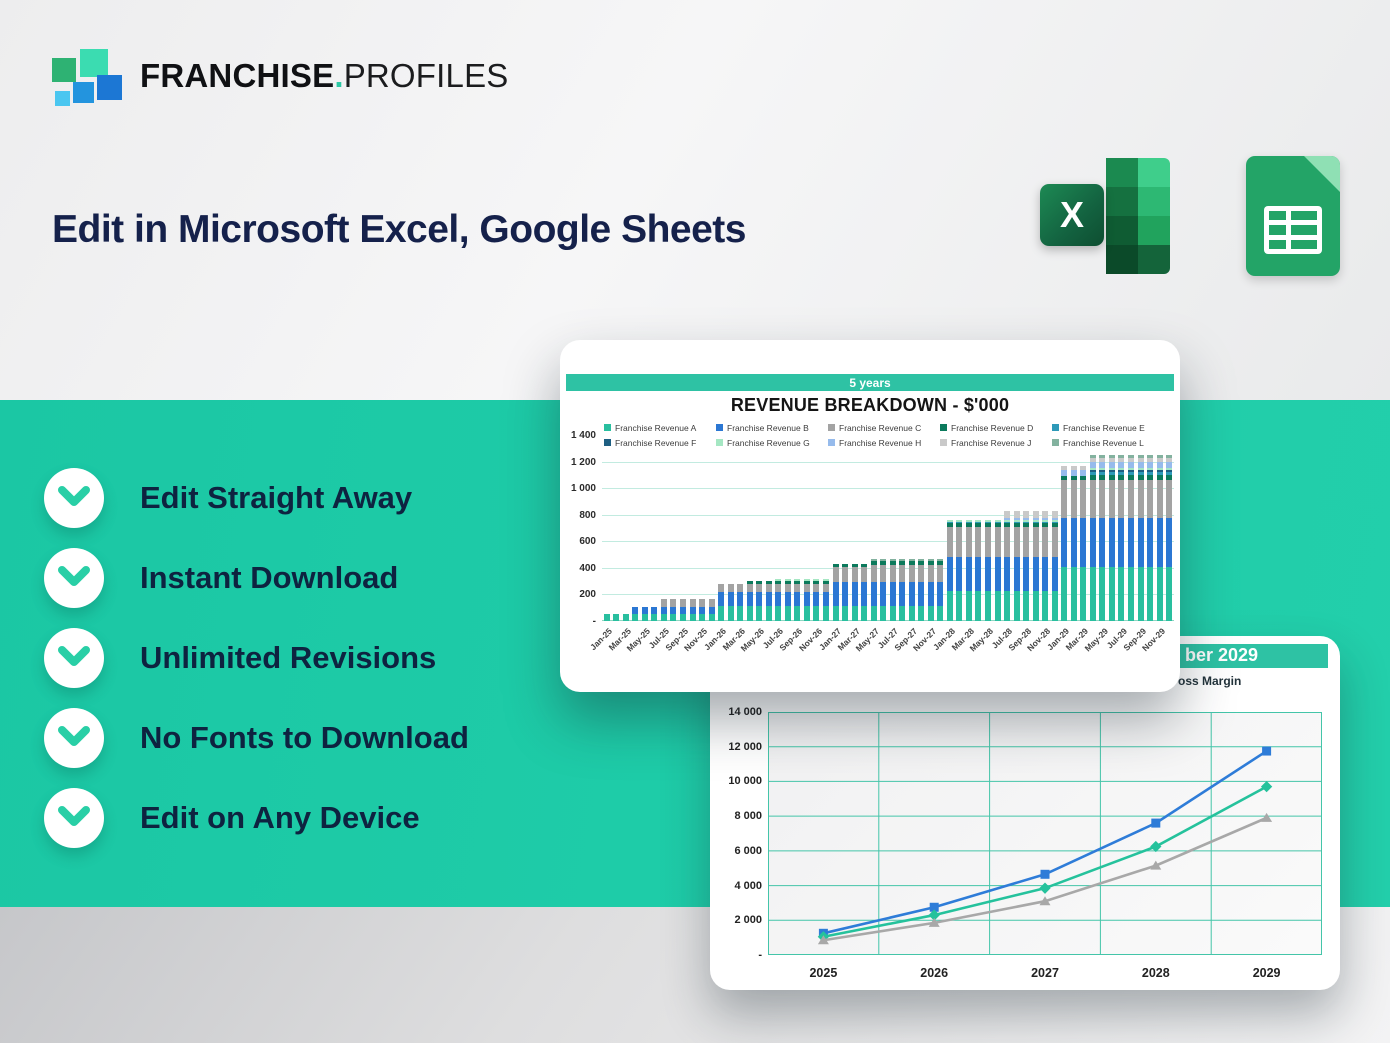 The image size is (1390, 1043). Describe the element at coordinates (748, 920) in the screenshot. I see `y-tick-label: 2 000` at that location.